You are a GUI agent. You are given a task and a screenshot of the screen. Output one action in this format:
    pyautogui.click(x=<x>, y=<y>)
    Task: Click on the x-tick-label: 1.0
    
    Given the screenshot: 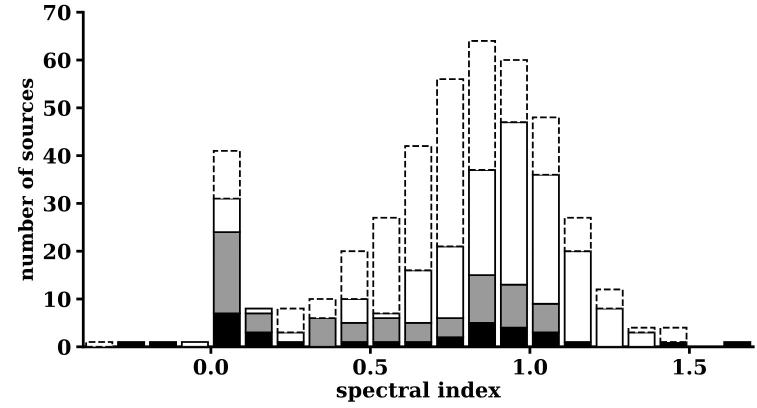 What is the action you would take?
    pyautogui.click(x=531, y=366)
    